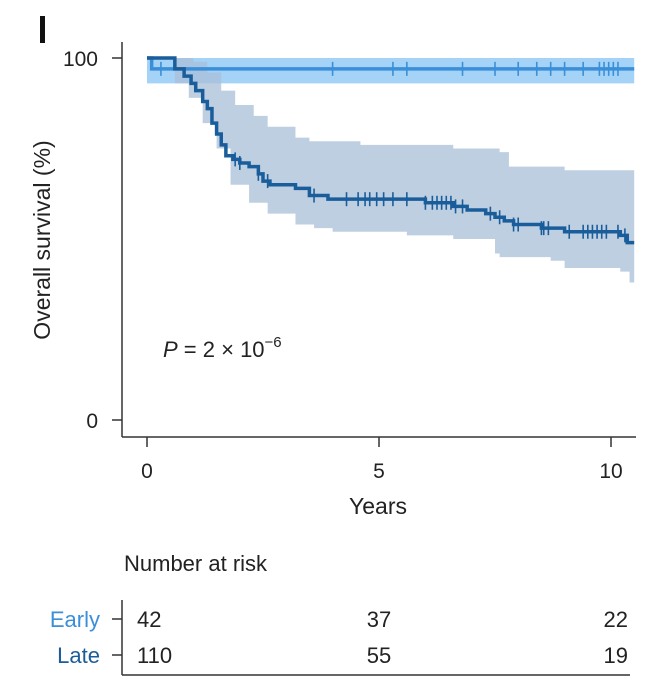  I want to click on p-value-text: = 2 × 10, so click(221, 349).